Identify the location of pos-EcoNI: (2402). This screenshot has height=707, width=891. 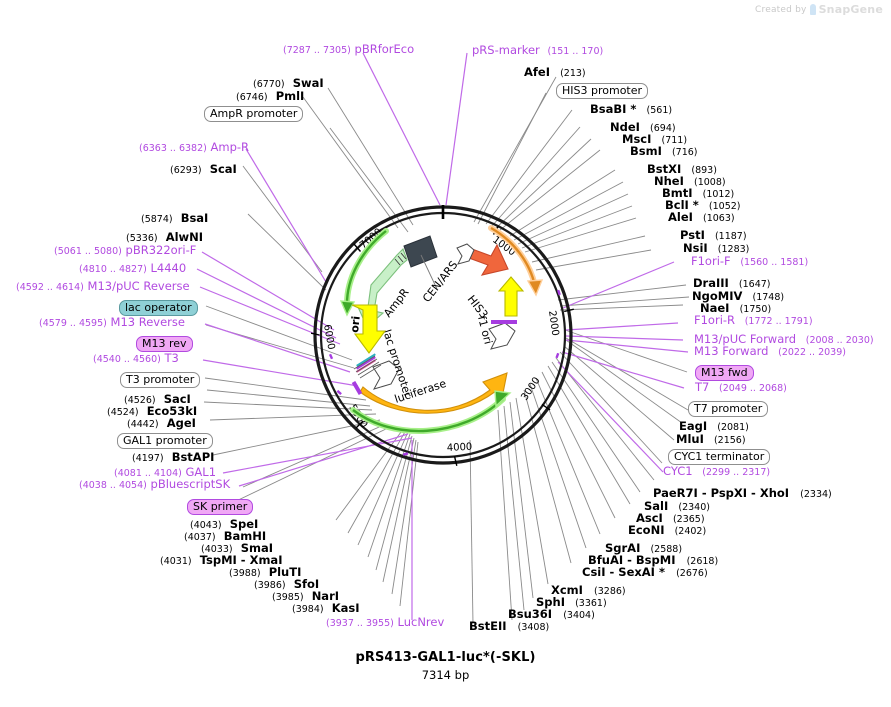
(690, 531).